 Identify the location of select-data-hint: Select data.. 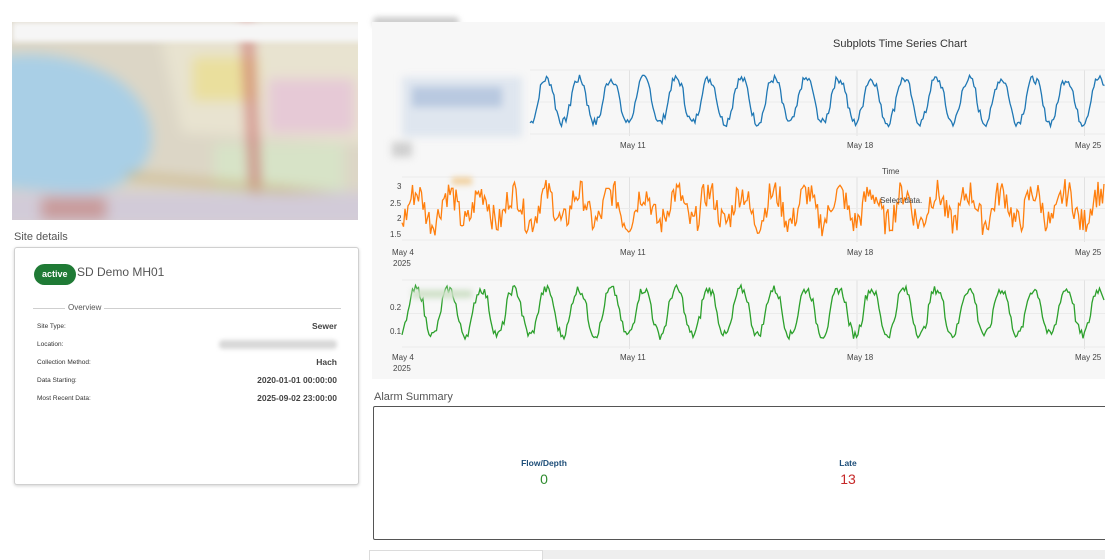
(901, 200).